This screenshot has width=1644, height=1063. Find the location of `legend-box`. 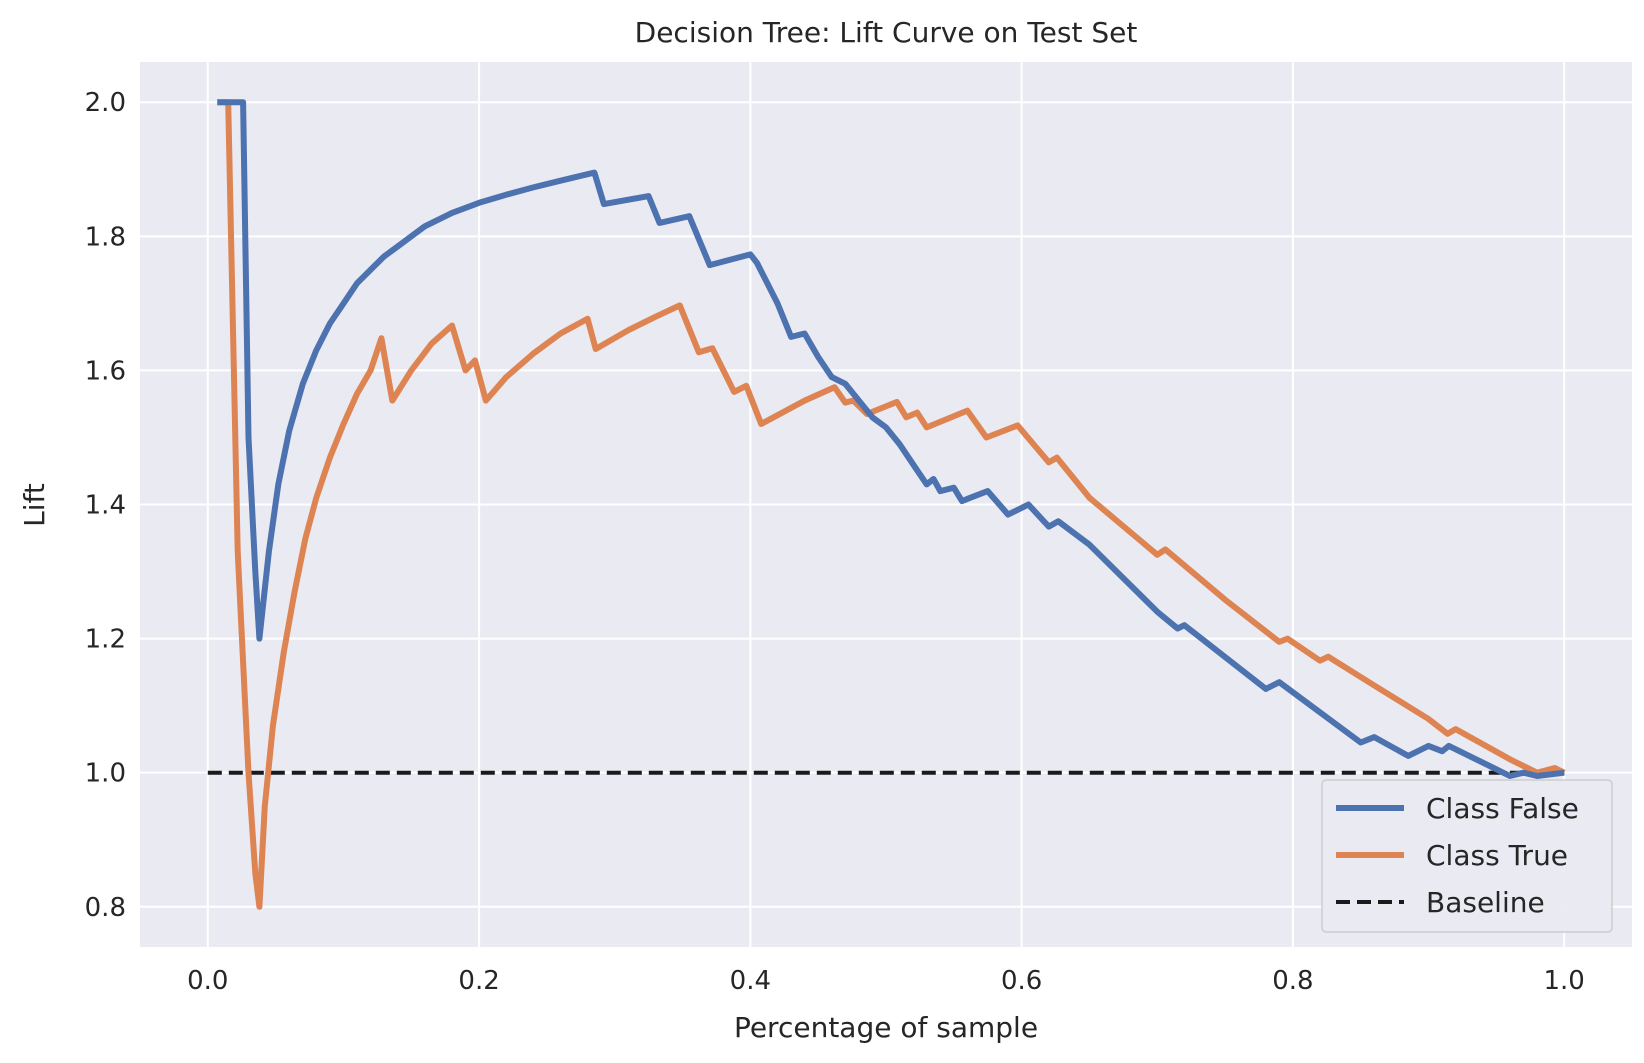

legend-box is located at coordinates (1467, 856).